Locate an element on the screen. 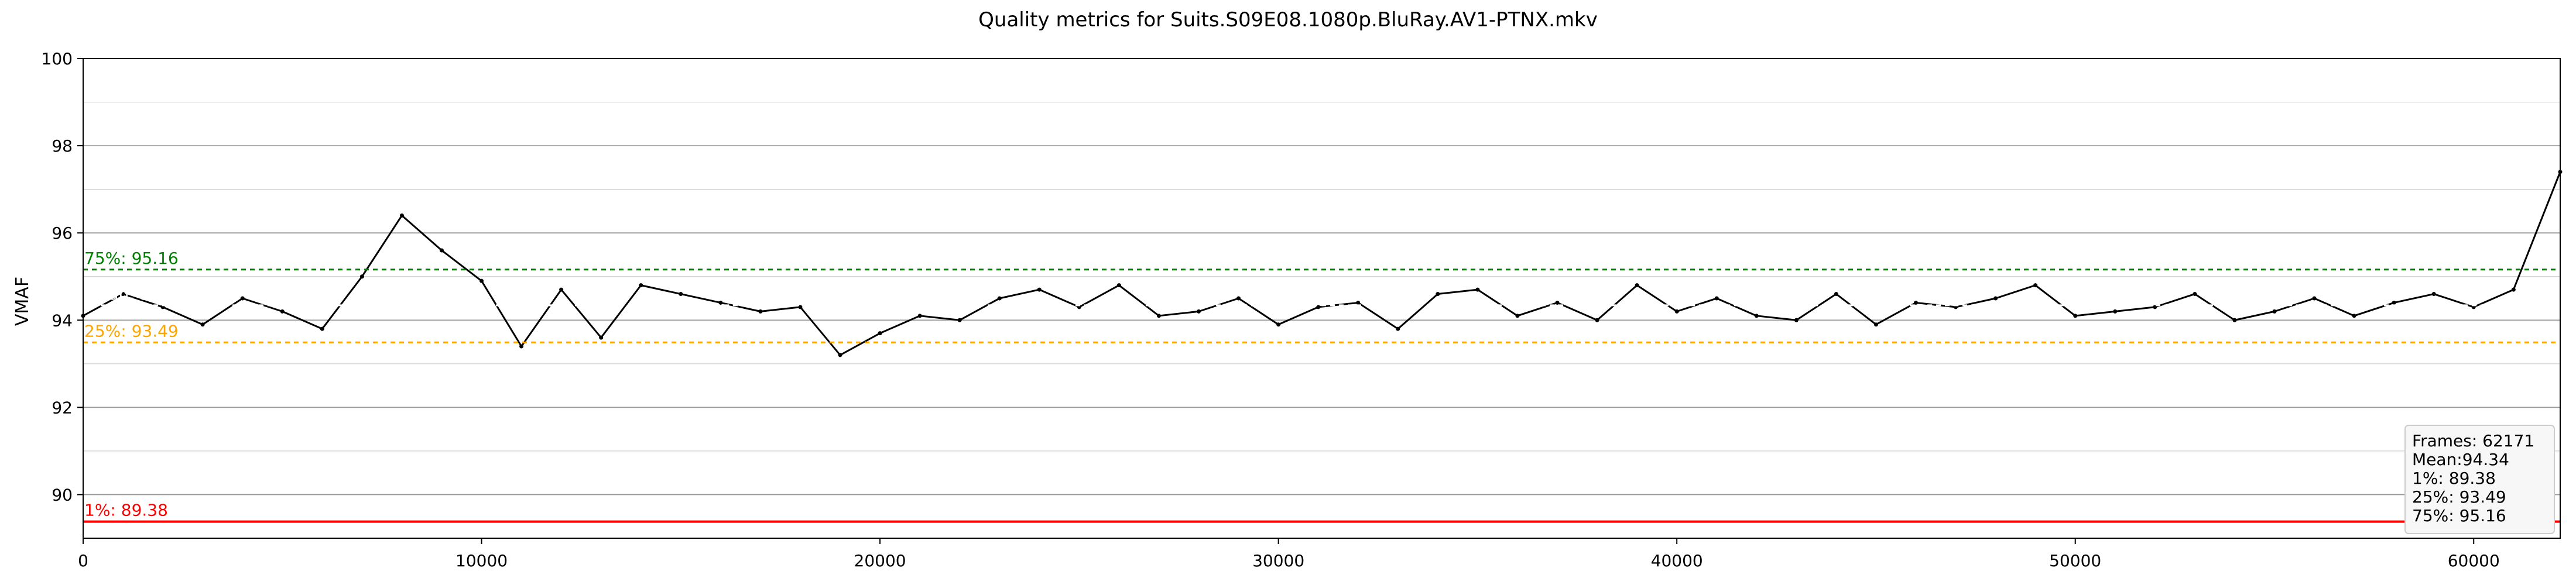 The image size is (2576, 585). stats-box-frame is located at coordinates (2479, 479).